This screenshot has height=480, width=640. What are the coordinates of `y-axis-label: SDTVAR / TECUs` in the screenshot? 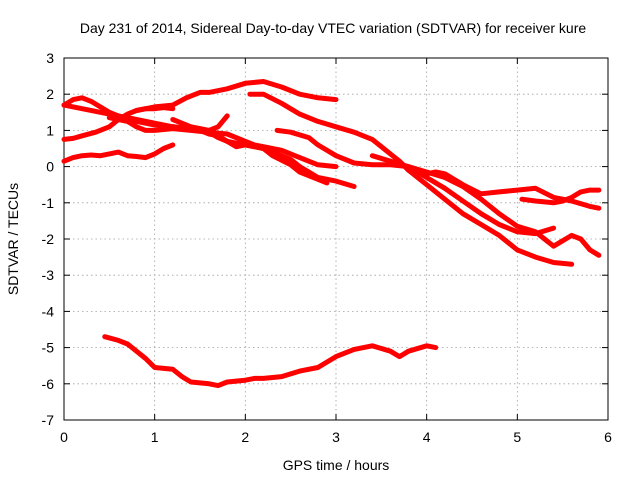 It's located at (13, 239).